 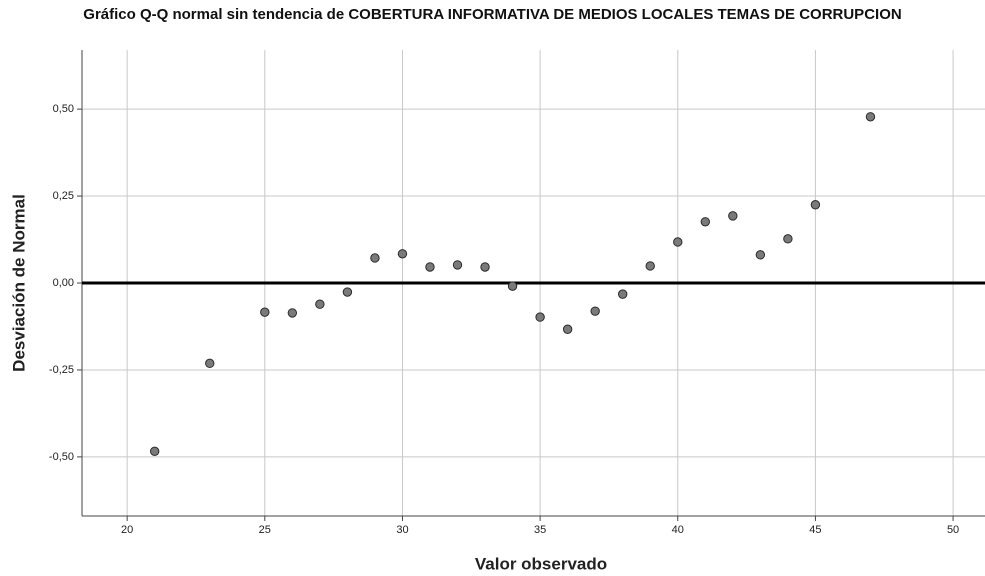 What do you see at coordinates (541, 563) in the screenshot?
I see `x-axis-label: Valor observado` at bounding box center [541, 563].